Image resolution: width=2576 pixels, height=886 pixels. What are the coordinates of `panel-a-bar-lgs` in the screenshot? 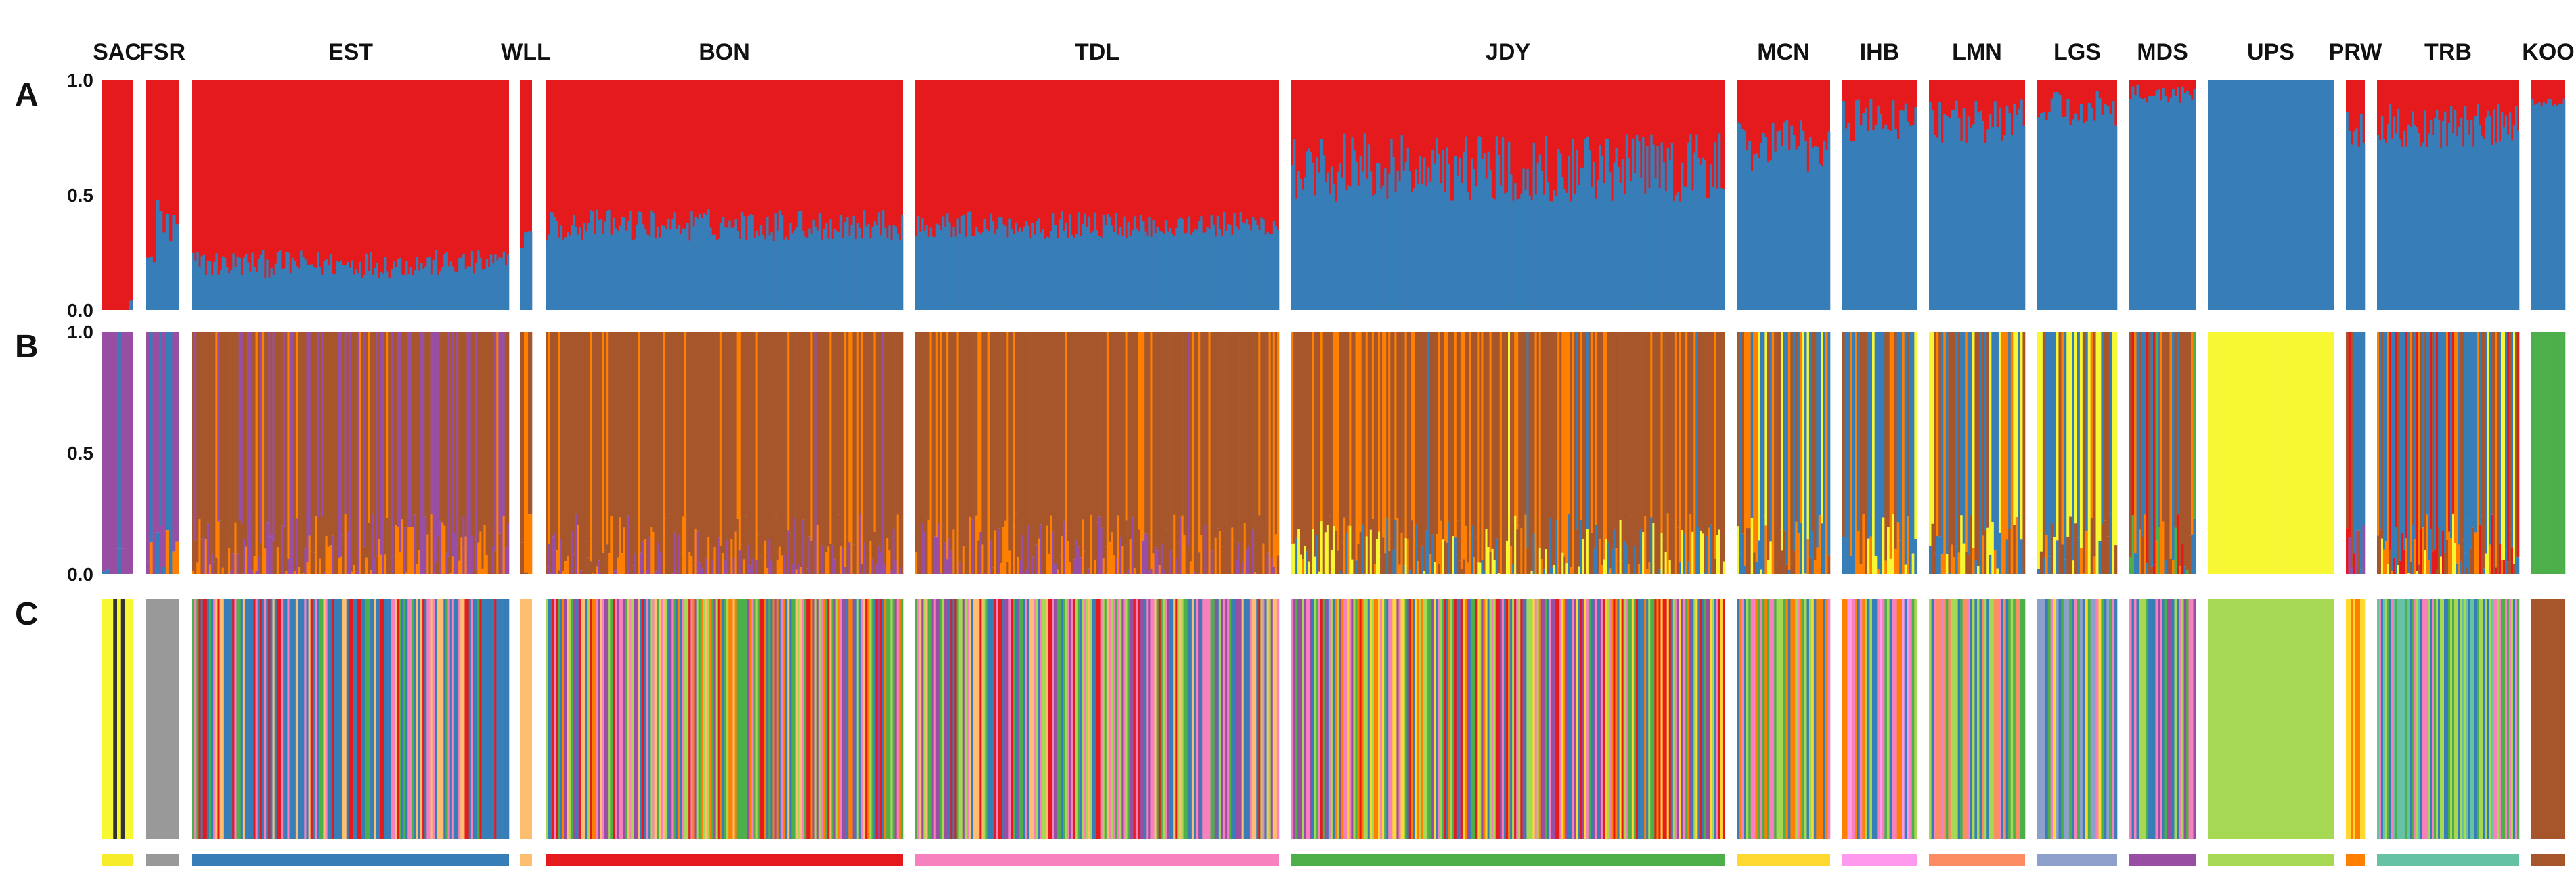 It's located at (2070, 217).